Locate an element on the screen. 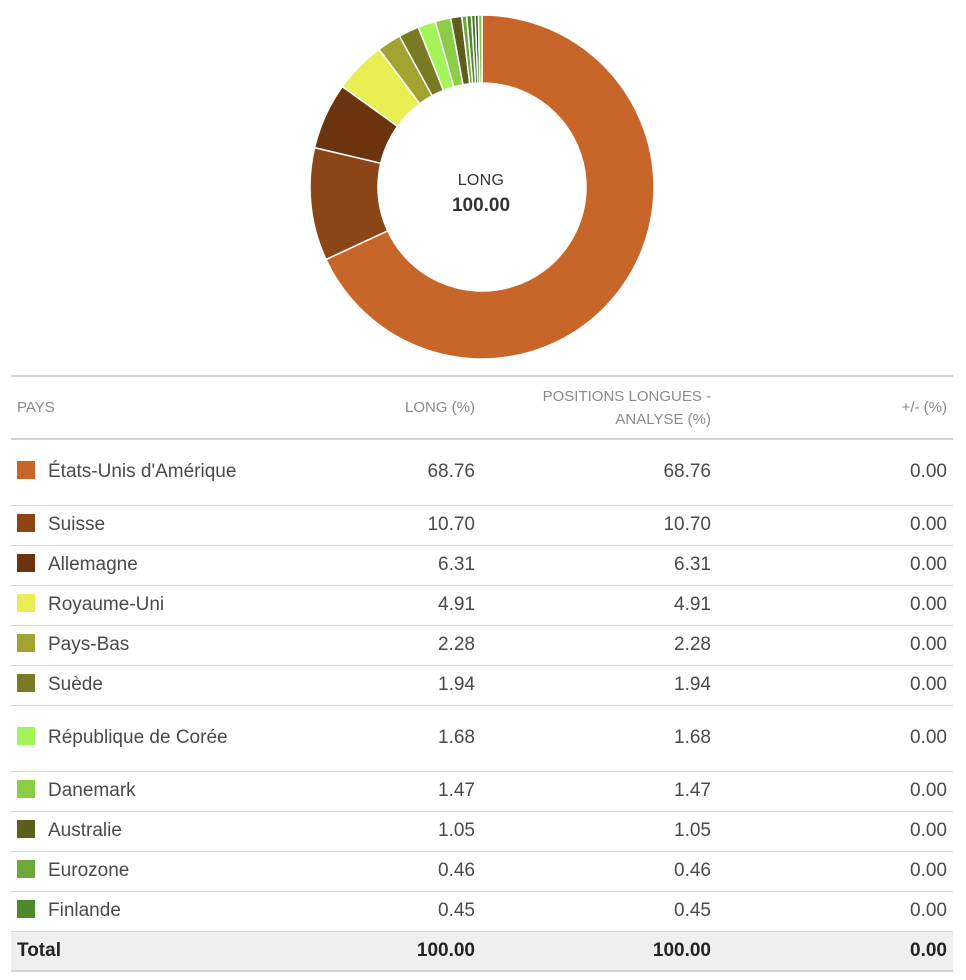 The width and height of the screenshot is (966, 980). table-row: Suisse 10.70 10.70 0.00 is located at coordinates (482, 525).